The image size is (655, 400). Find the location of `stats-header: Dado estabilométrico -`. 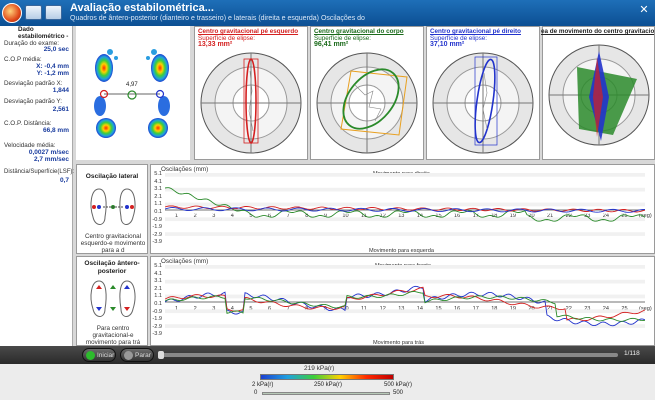

stats-header: Dado estabilométrico - is located at coordinates (43, 33).